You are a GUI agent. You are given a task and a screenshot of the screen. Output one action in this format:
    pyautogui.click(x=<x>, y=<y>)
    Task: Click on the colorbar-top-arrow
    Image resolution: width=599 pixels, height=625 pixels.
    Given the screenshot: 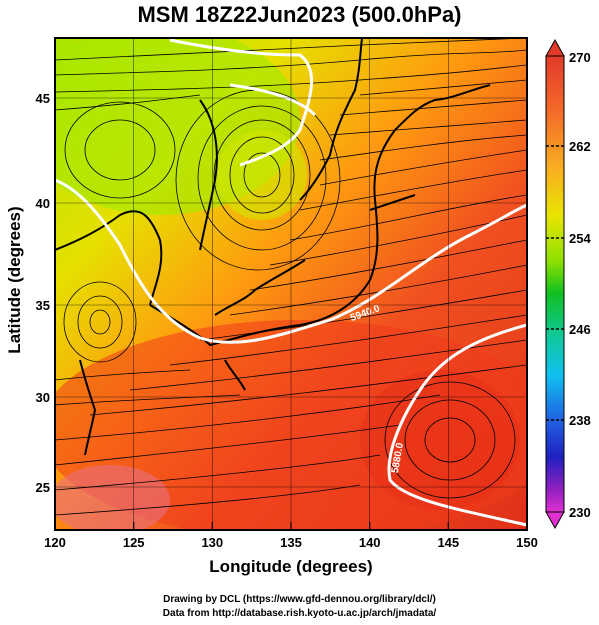 What is the action you would take?
    pyautogui.click(x=555, y=47)
    